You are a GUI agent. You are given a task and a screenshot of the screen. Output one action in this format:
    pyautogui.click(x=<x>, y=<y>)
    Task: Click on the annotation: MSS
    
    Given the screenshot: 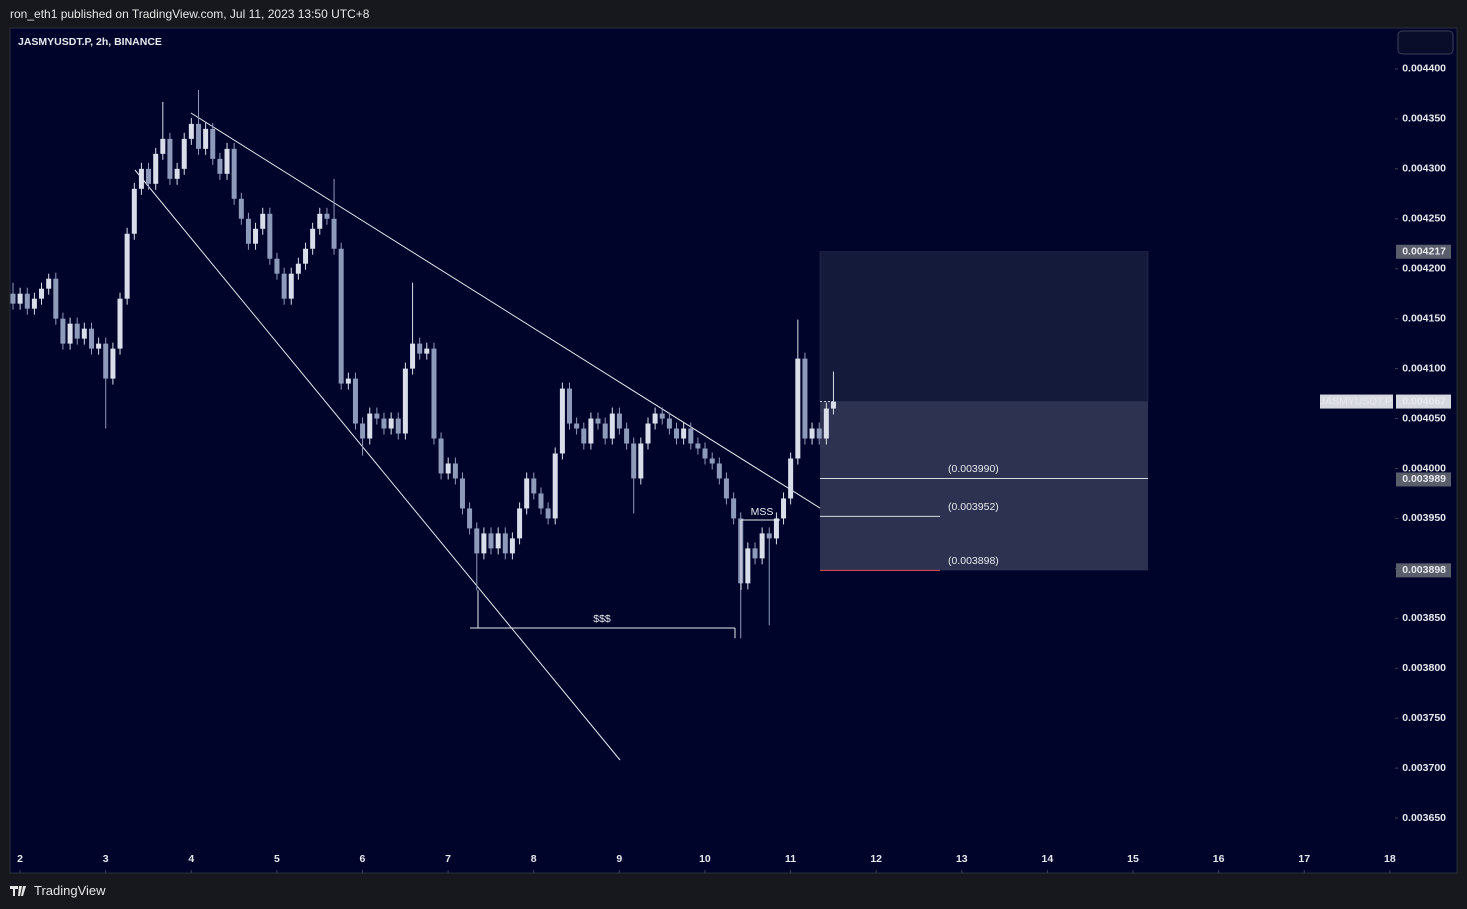 What is the action you would take?
    pyautogui.click(x=762, y=512)
    